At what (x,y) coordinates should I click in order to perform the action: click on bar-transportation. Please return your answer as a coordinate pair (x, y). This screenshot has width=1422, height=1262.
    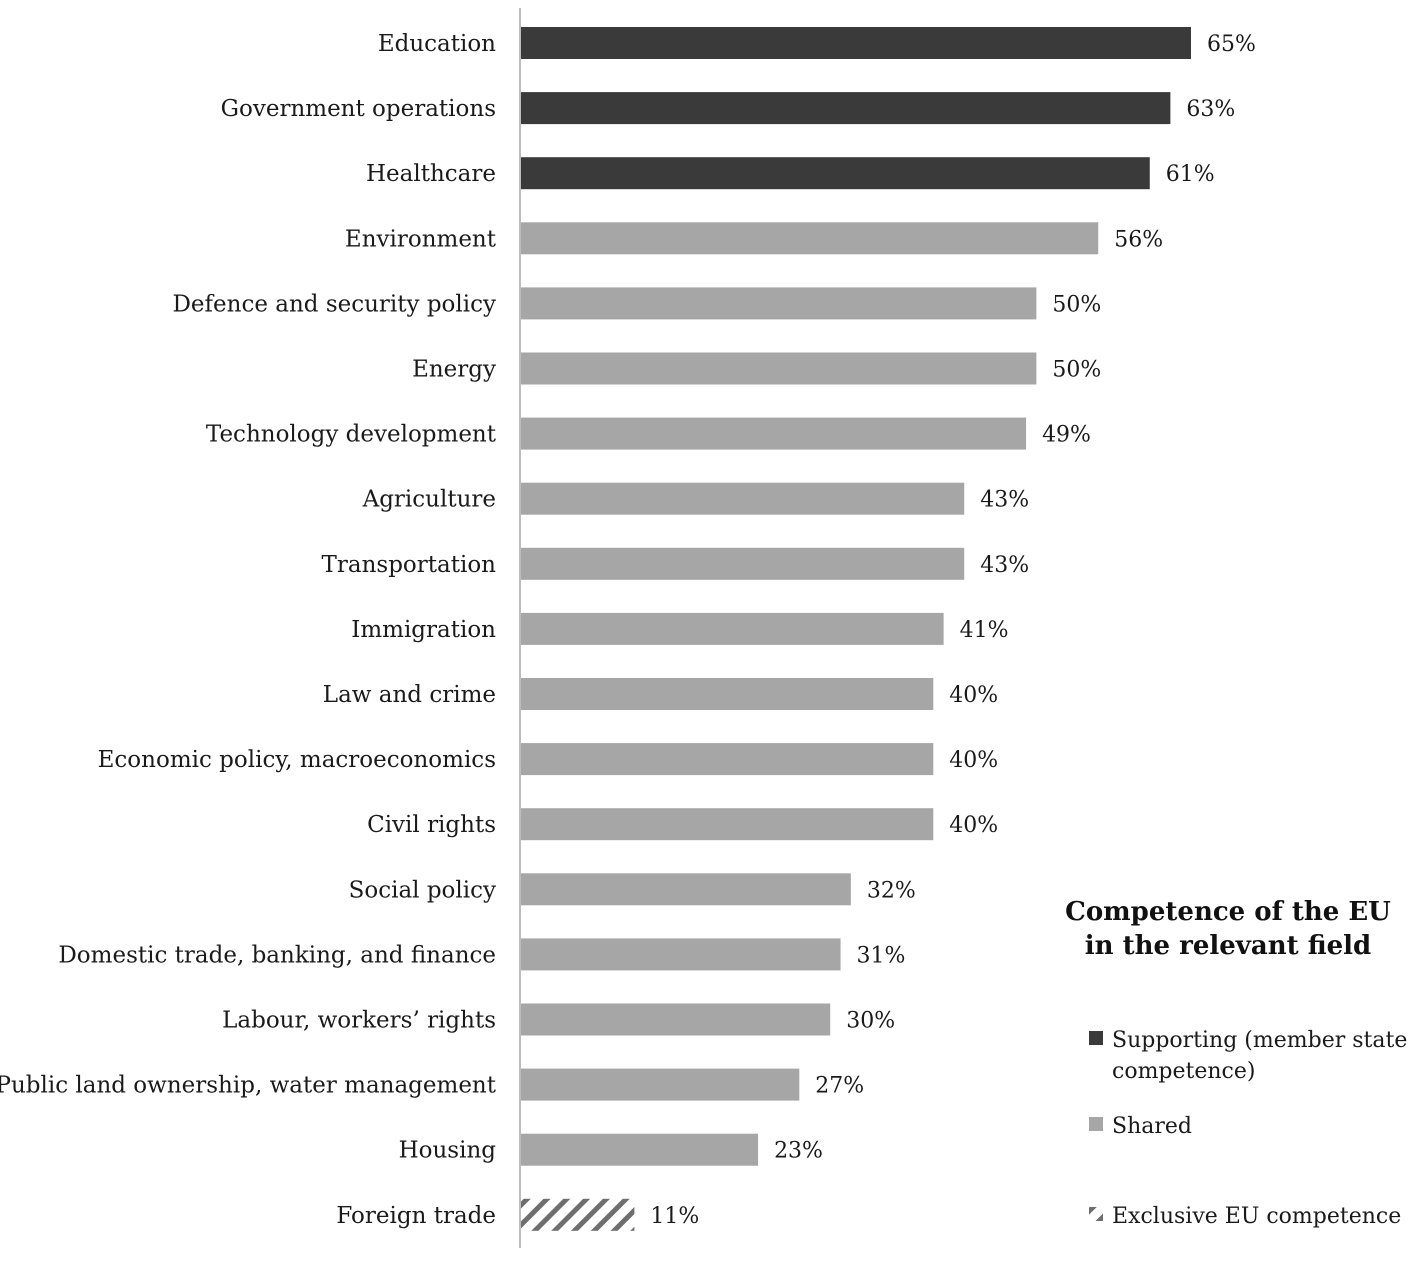
    Looking at the image, I should click on (743, 563).